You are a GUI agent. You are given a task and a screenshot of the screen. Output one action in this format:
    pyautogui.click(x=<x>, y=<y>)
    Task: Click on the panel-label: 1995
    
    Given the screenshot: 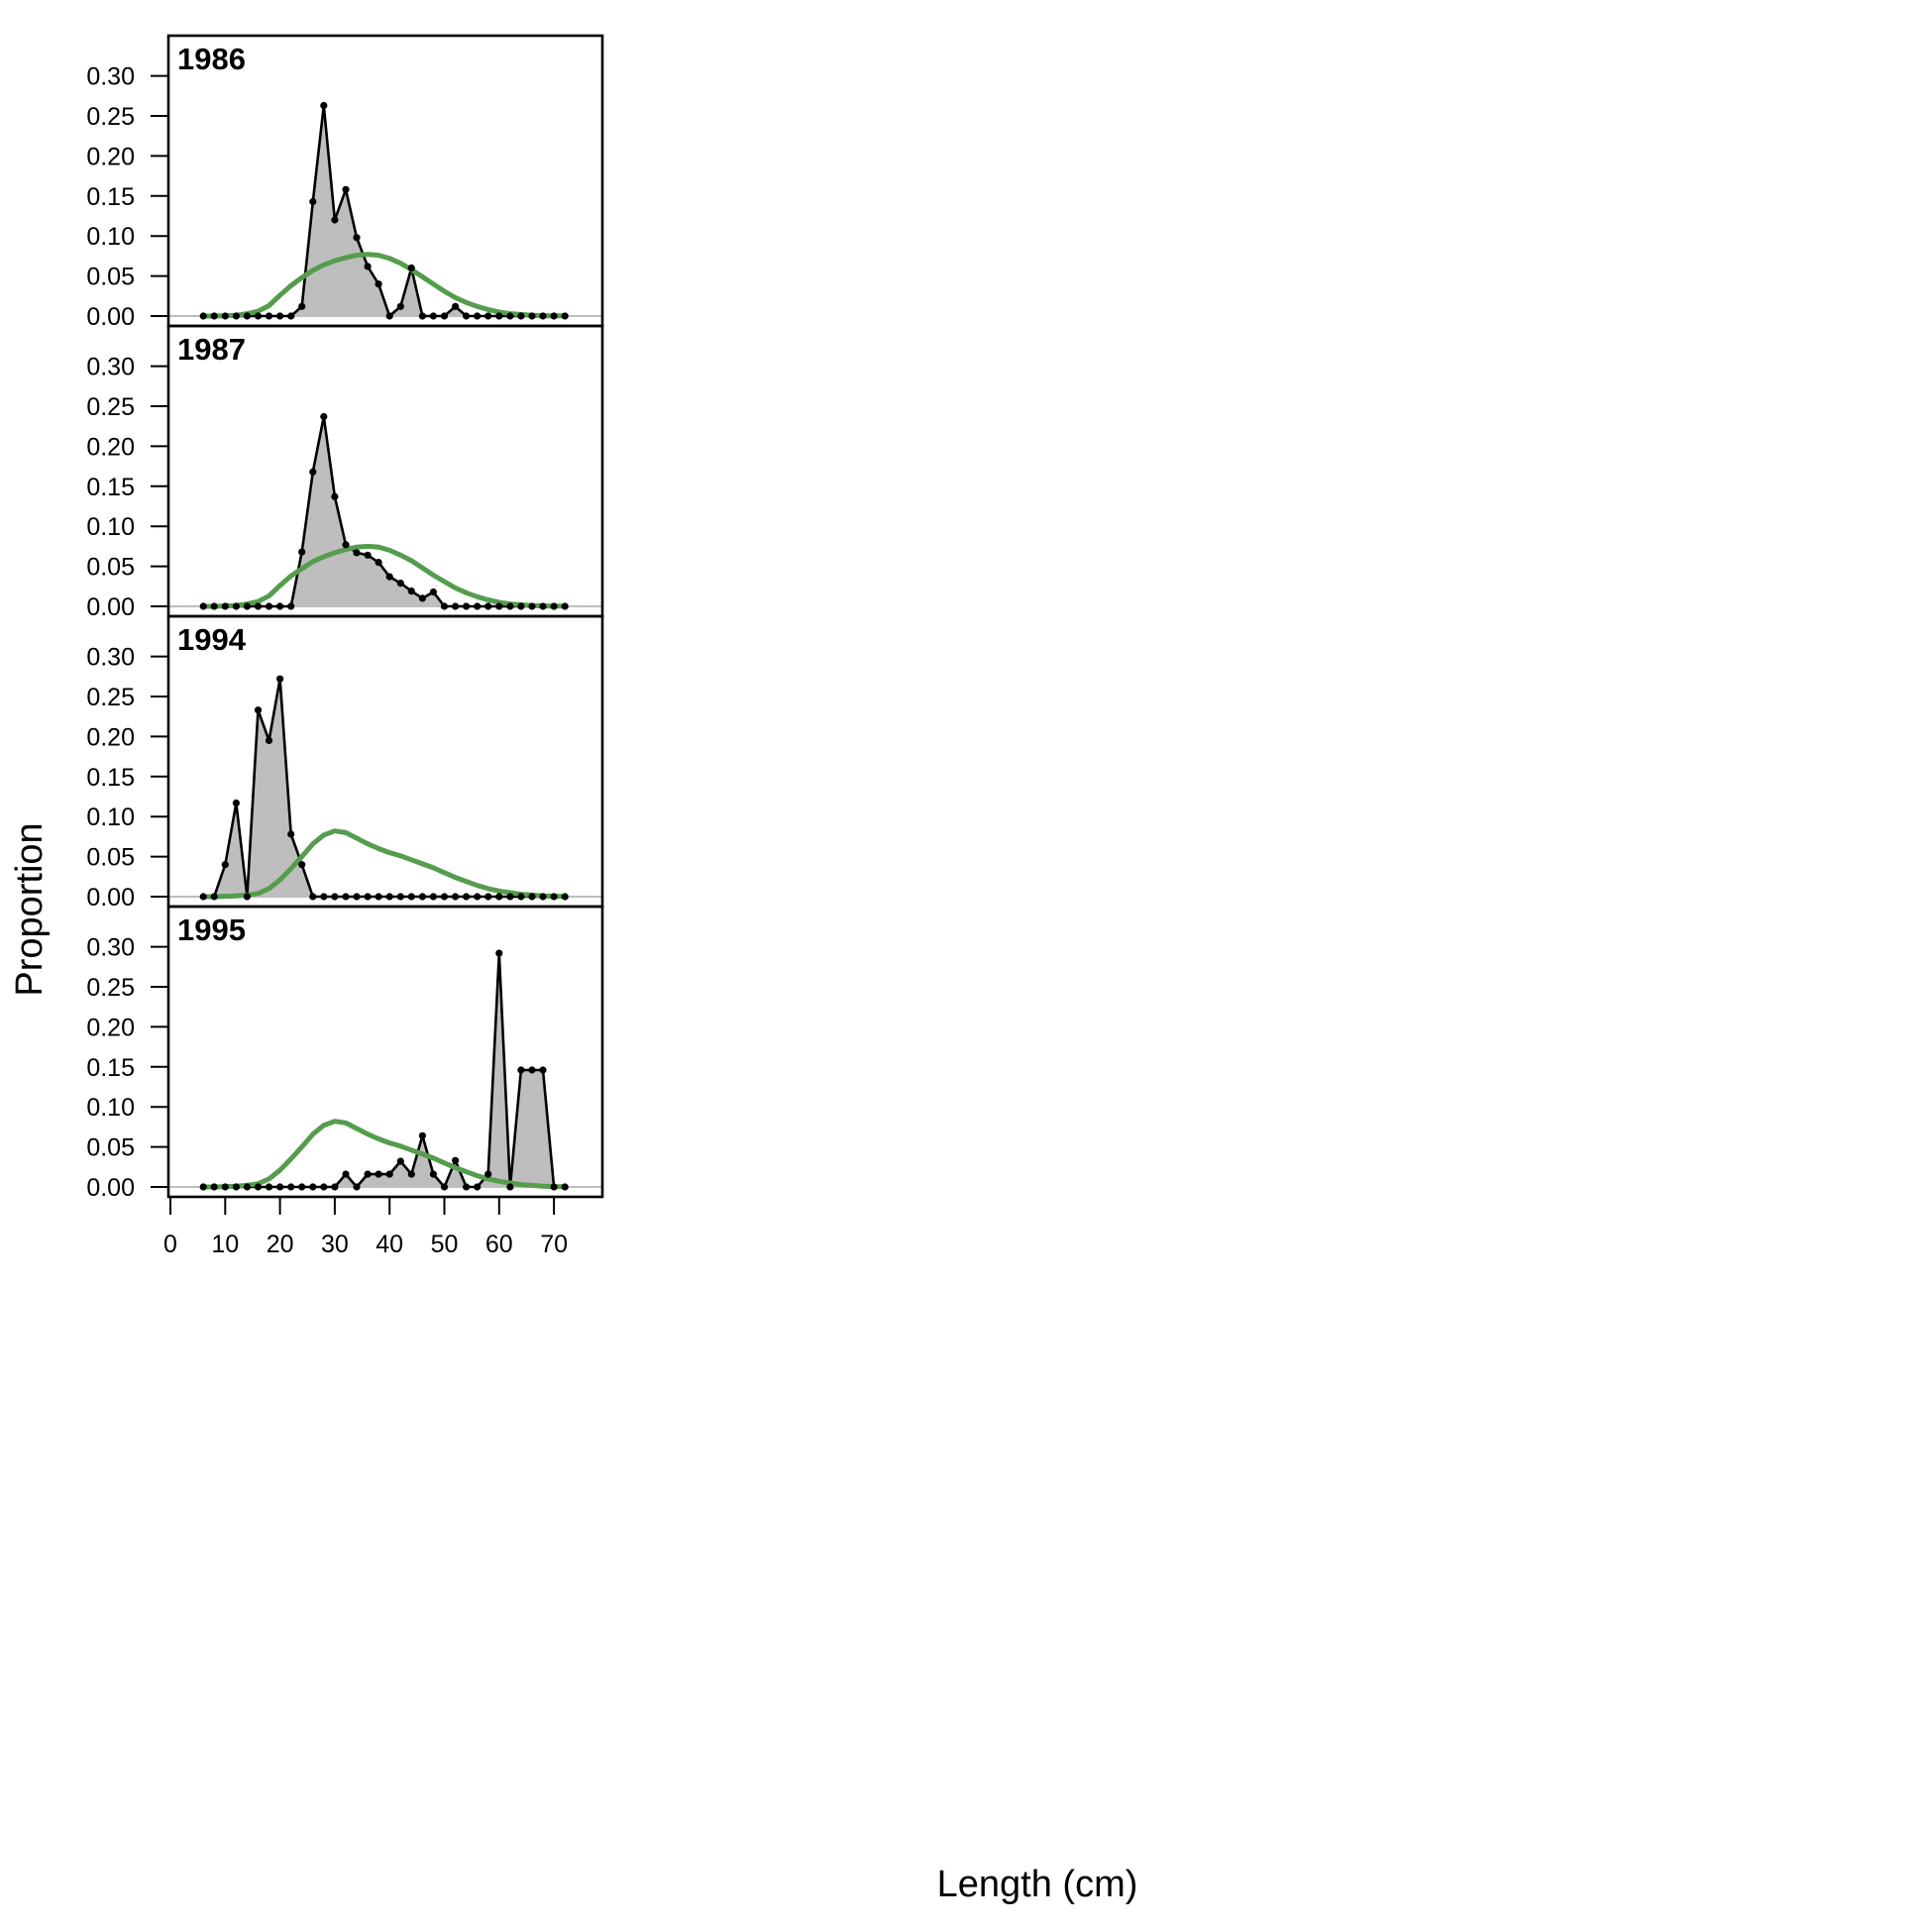 What is the action you would take?
    pyautogui.click(x=212, y=929)
    